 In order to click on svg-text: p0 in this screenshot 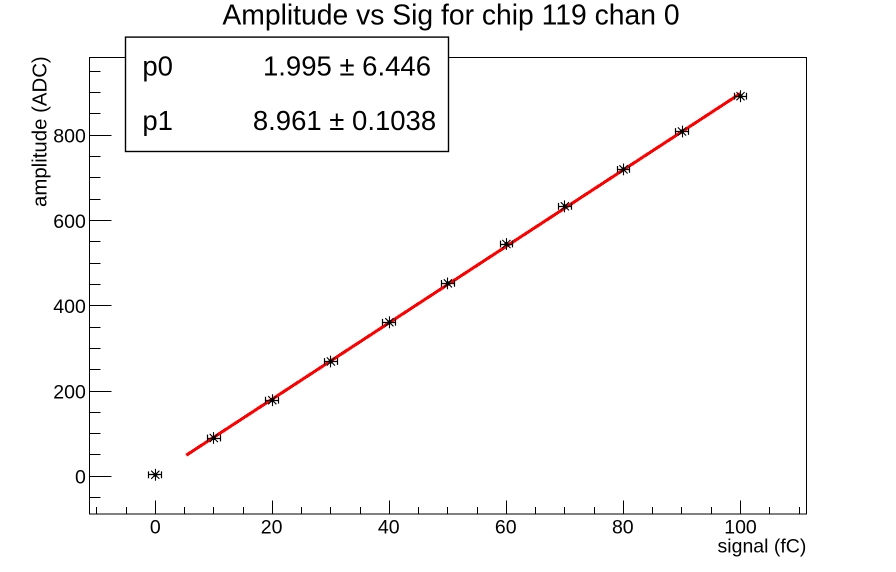, I will do `click(157, 66)`.